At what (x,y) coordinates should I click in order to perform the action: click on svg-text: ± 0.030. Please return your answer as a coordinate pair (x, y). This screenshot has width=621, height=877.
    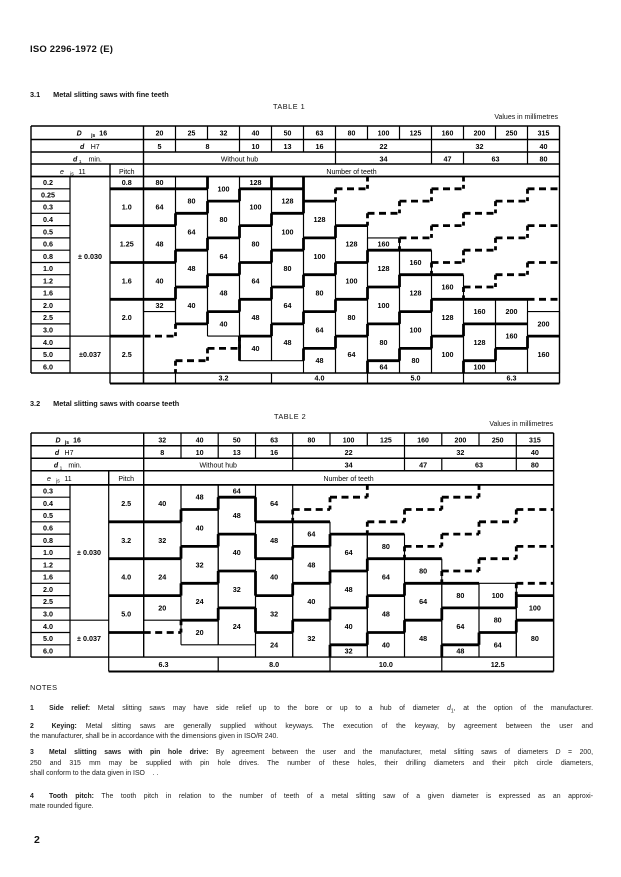
    Looking at the image, I should click on (89, 552).